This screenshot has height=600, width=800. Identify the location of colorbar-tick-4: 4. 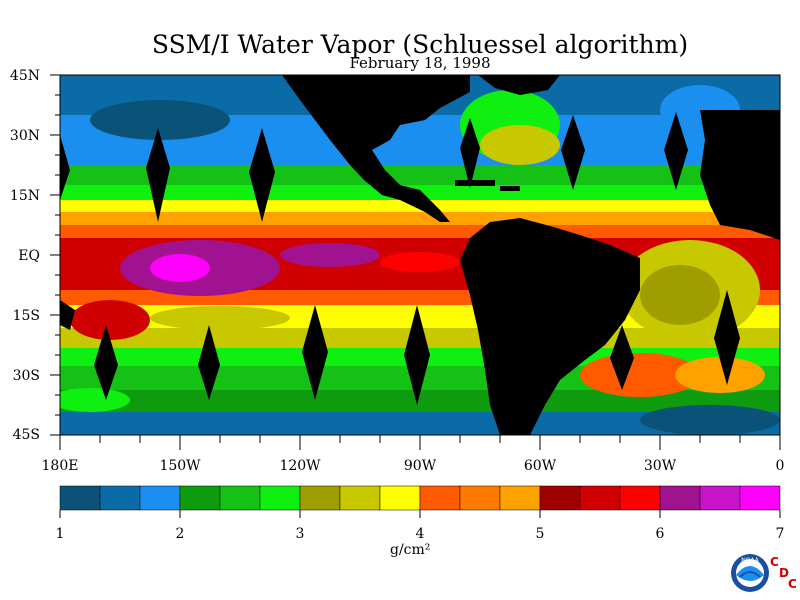
(420, 534).